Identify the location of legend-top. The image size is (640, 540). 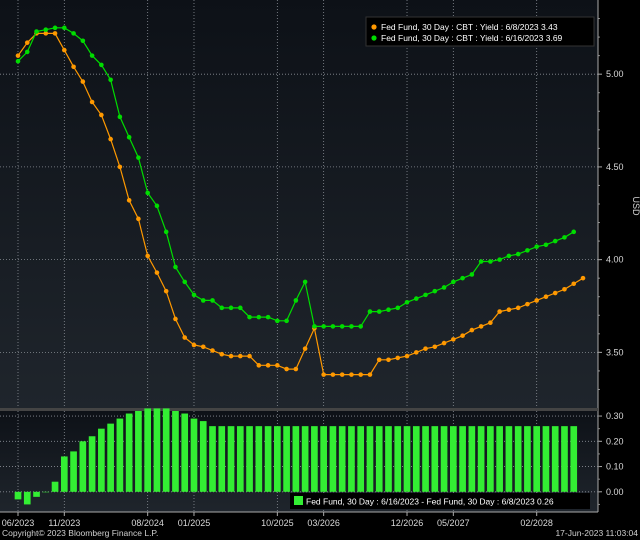
(480, 31).